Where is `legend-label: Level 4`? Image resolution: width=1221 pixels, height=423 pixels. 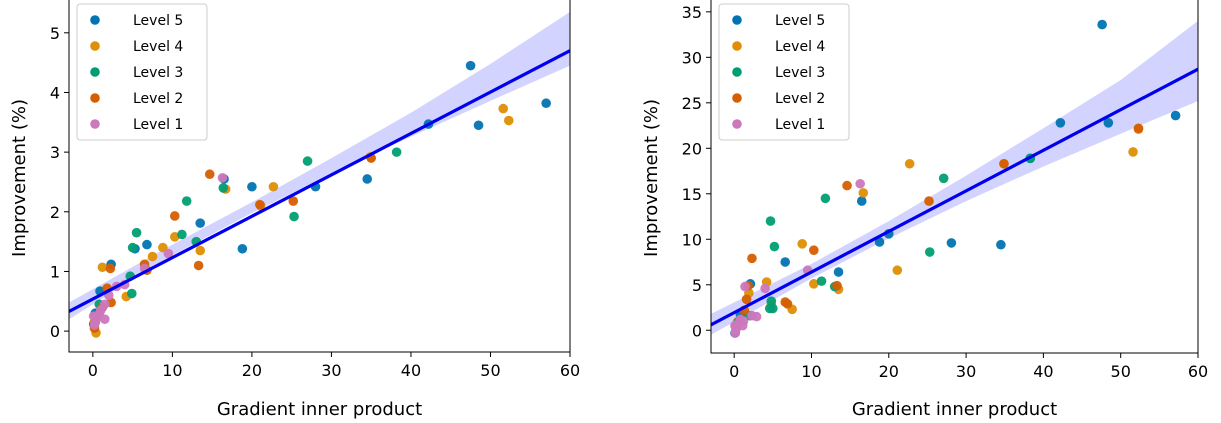 legend-label: Level 4 is located at coordinates (158, 47).